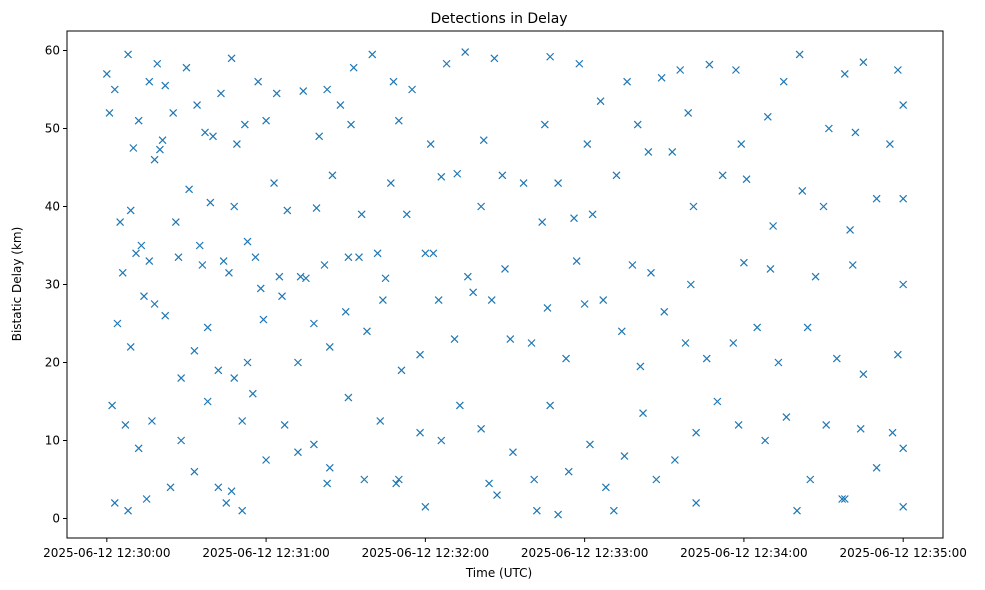 This screenshot has height=590, width=985. What do you see at coordinates (106, 553) in the screenshot?
I see `x-tick-label: 2025-06-12 12:30:00` at bounding box center [106, 553].